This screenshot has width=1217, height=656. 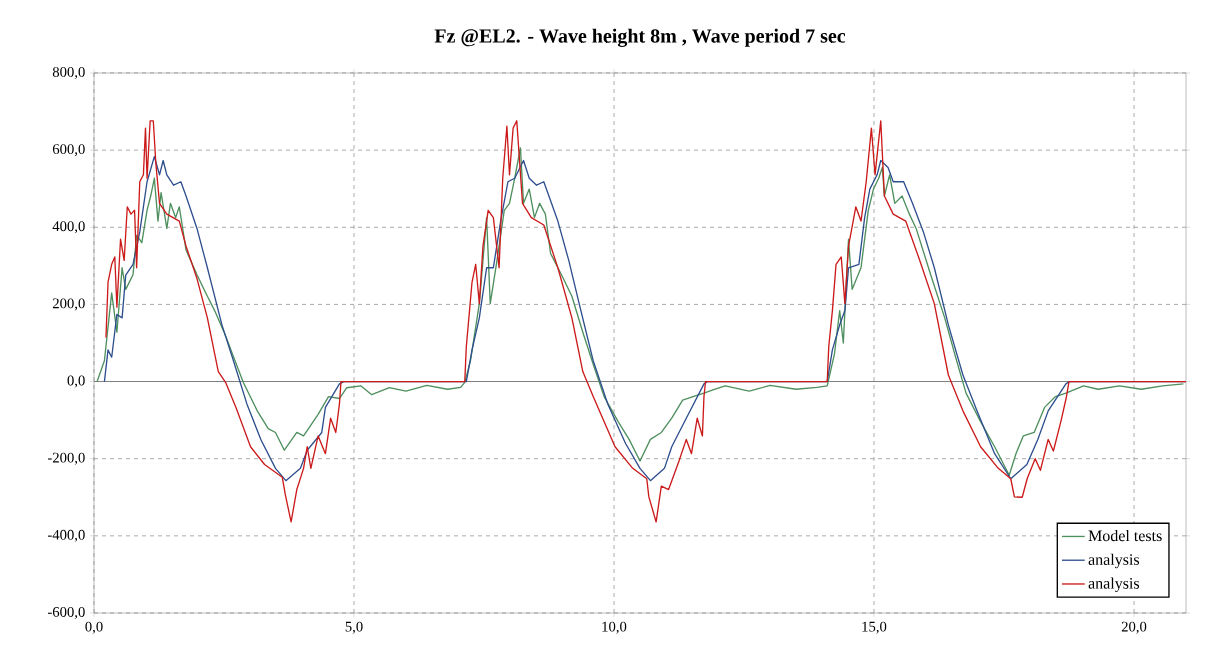 What do you see at coordinates (76, 381) in the screenshot?
I see `y-tick-label: 0,0` at bounding box center [76, 381].